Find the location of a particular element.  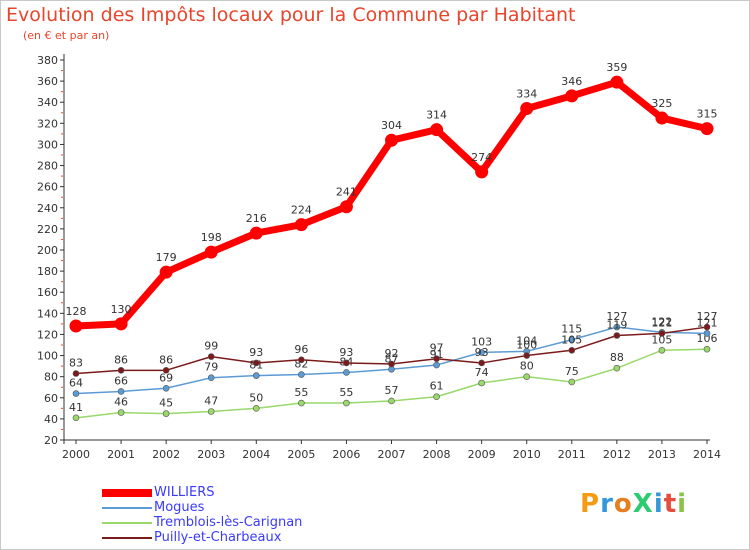

y-tick-label: 40 is located at coordinates (51, 419).